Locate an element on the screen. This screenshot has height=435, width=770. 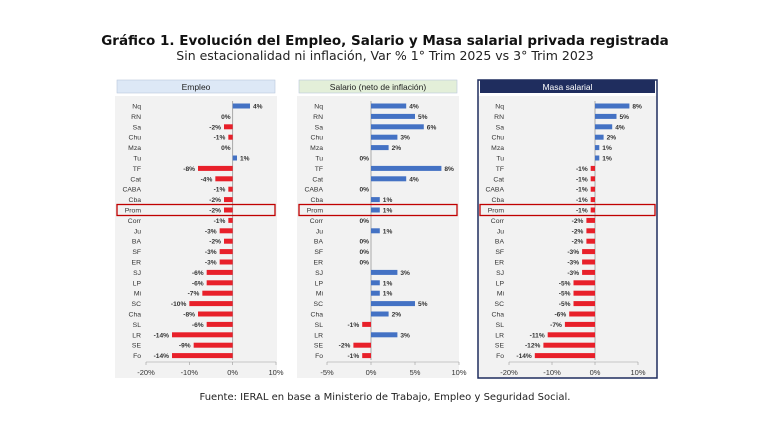
highlight-box is located at coordinates (196, 210).